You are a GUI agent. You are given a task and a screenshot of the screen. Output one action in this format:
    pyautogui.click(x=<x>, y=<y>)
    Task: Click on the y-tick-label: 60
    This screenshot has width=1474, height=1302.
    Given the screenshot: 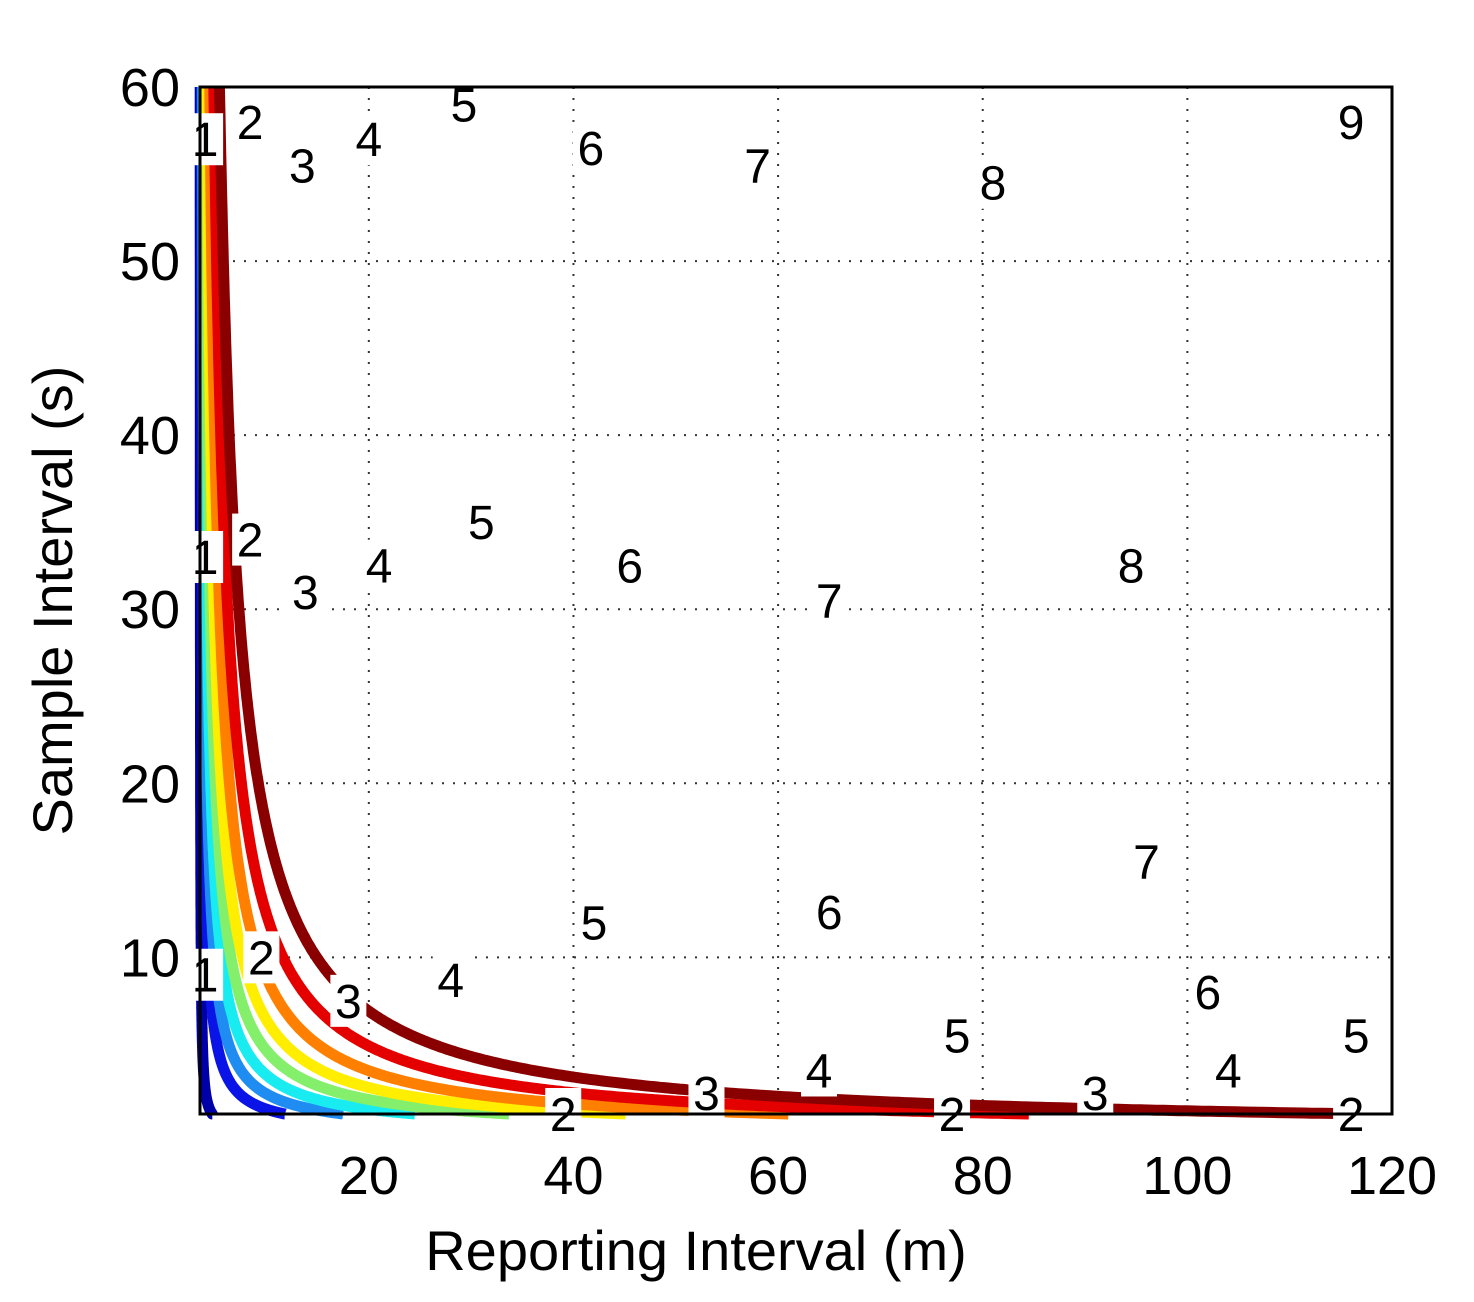 What is the action you would take?
    pyautogui.click(x=150, y=88)
    